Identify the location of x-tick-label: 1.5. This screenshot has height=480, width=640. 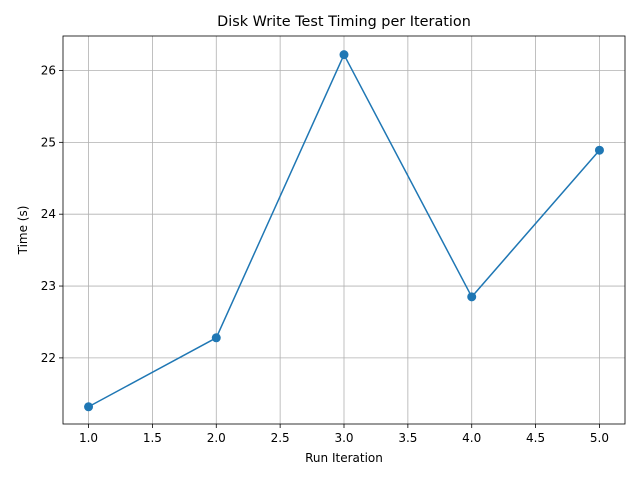
(152, 438).